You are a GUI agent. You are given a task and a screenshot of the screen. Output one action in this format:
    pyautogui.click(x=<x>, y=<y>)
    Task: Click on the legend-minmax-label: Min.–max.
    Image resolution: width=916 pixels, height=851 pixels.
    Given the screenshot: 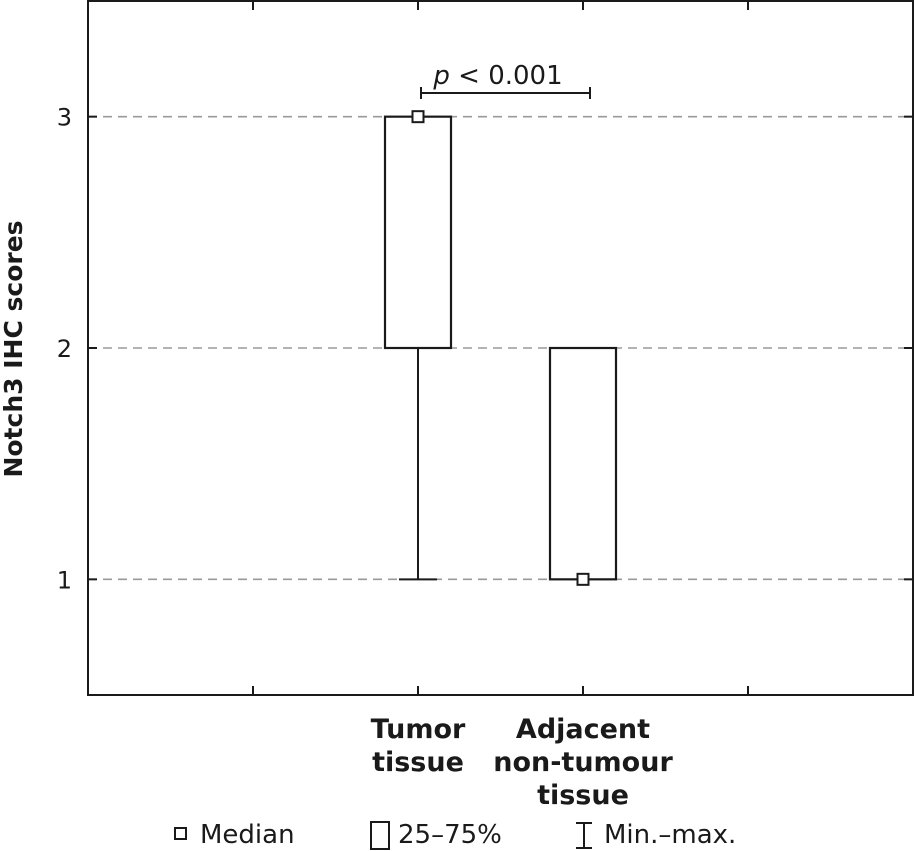 What is the action you would take?
    pyautogui.click(x=670, y=835)
    